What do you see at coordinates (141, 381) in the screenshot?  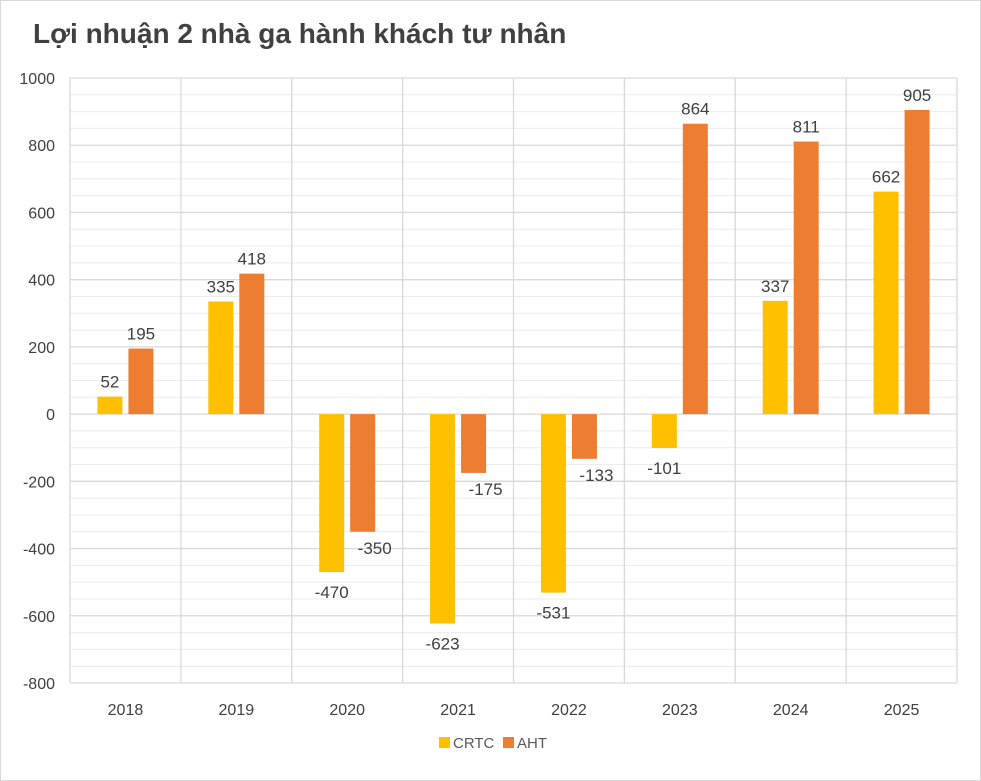 I see `bar-aht-2018` at bounding box center [141, 381].